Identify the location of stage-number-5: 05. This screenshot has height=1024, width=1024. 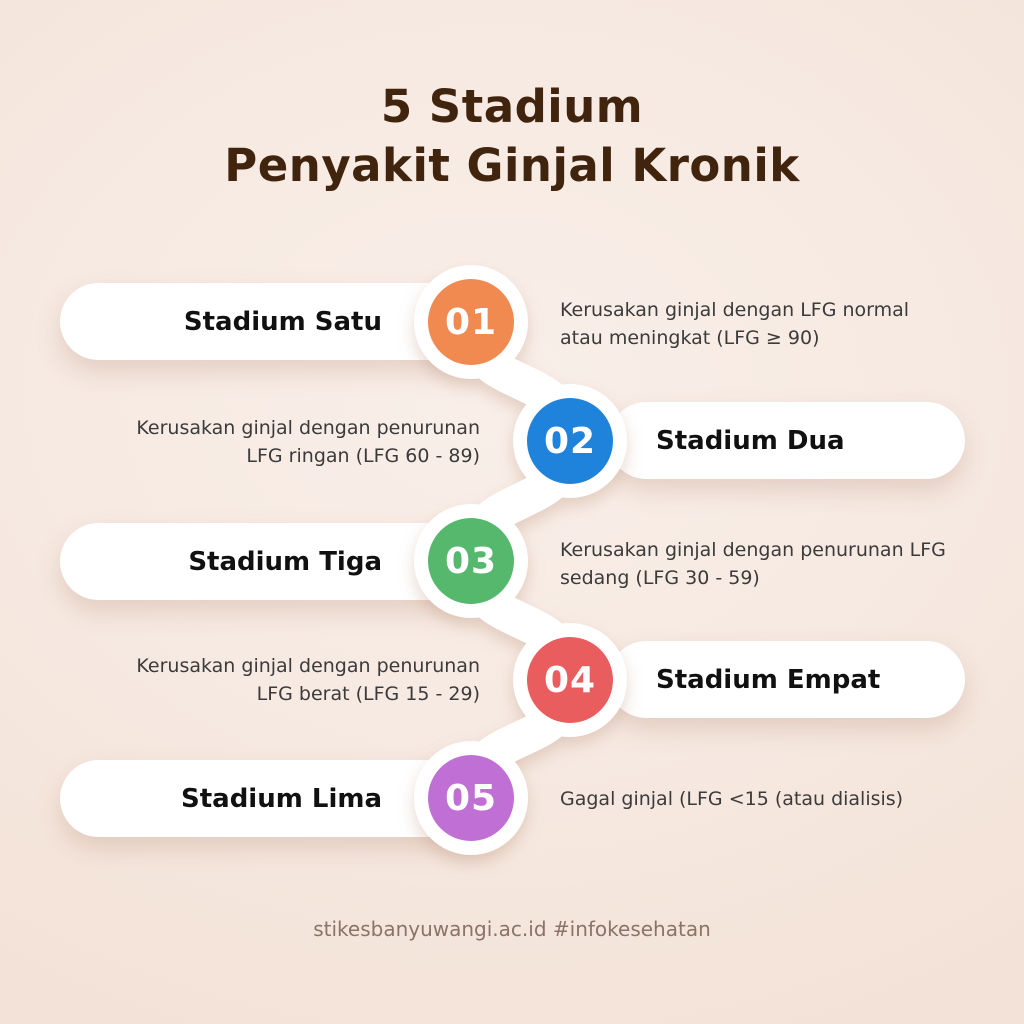
(471, 798).